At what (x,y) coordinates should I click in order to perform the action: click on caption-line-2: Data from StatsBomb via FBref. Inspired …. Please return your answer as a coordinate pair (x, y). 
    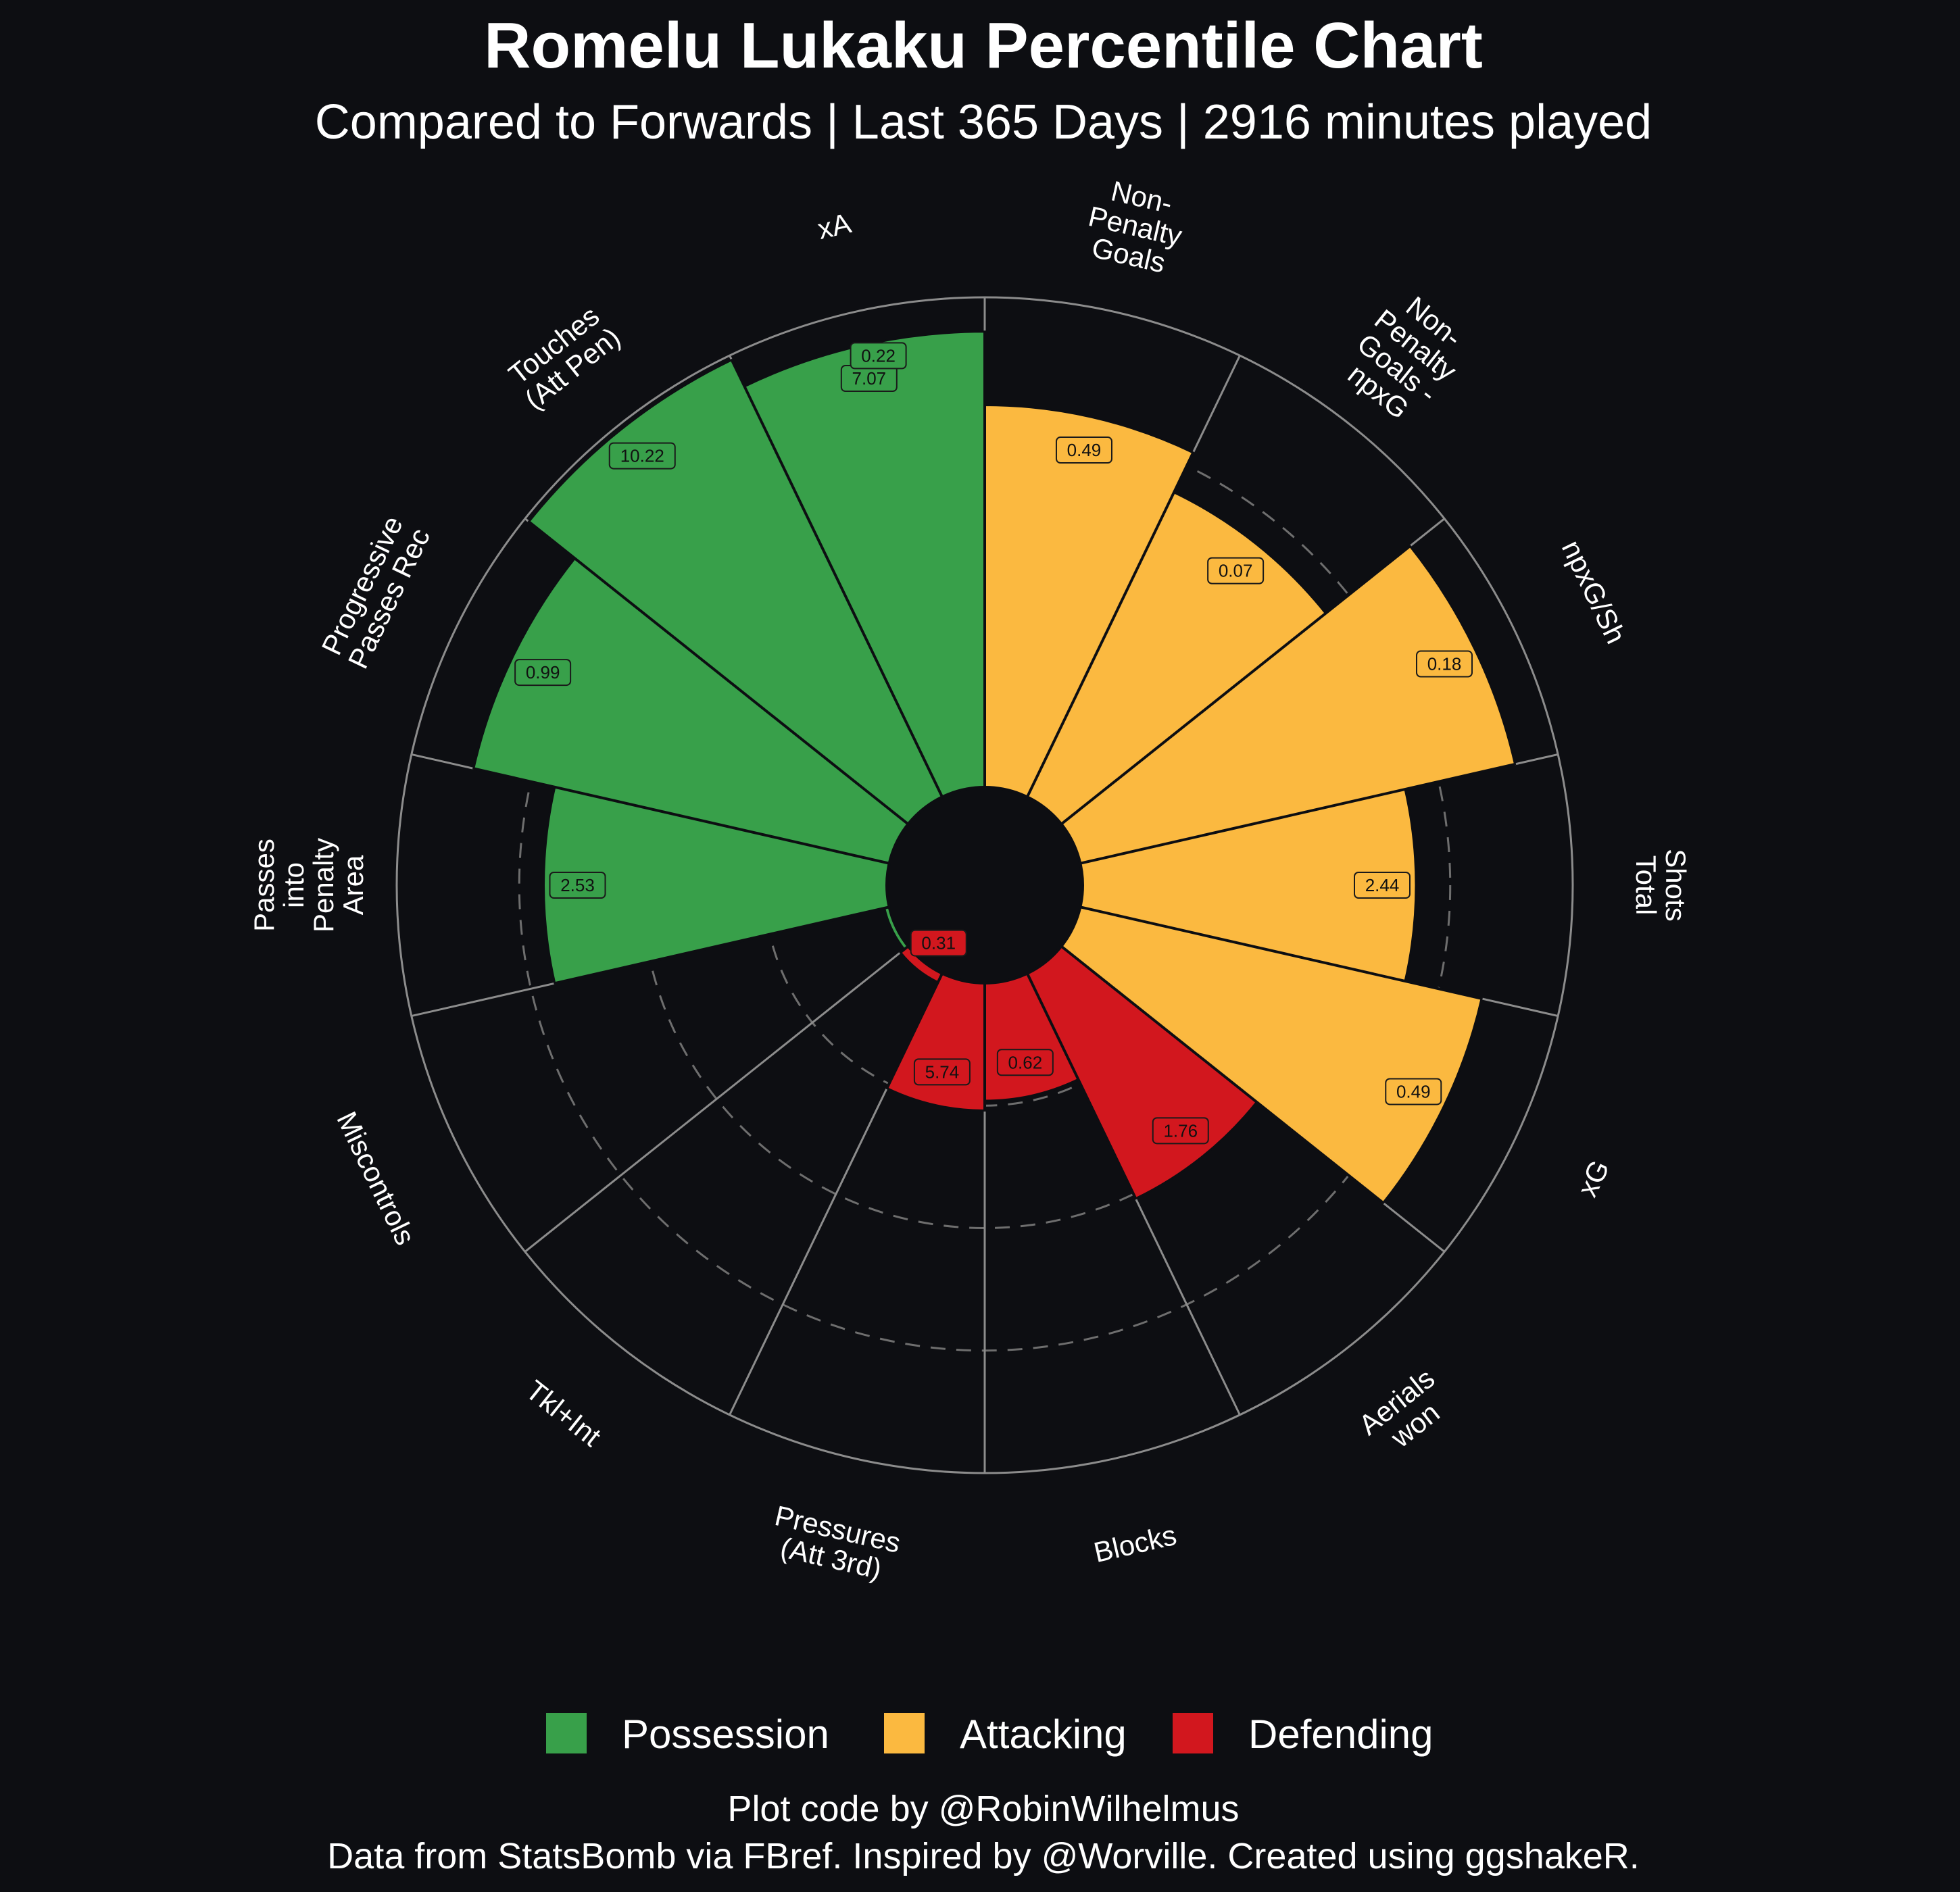
    Looking at the image, I should click on (983, 1856).